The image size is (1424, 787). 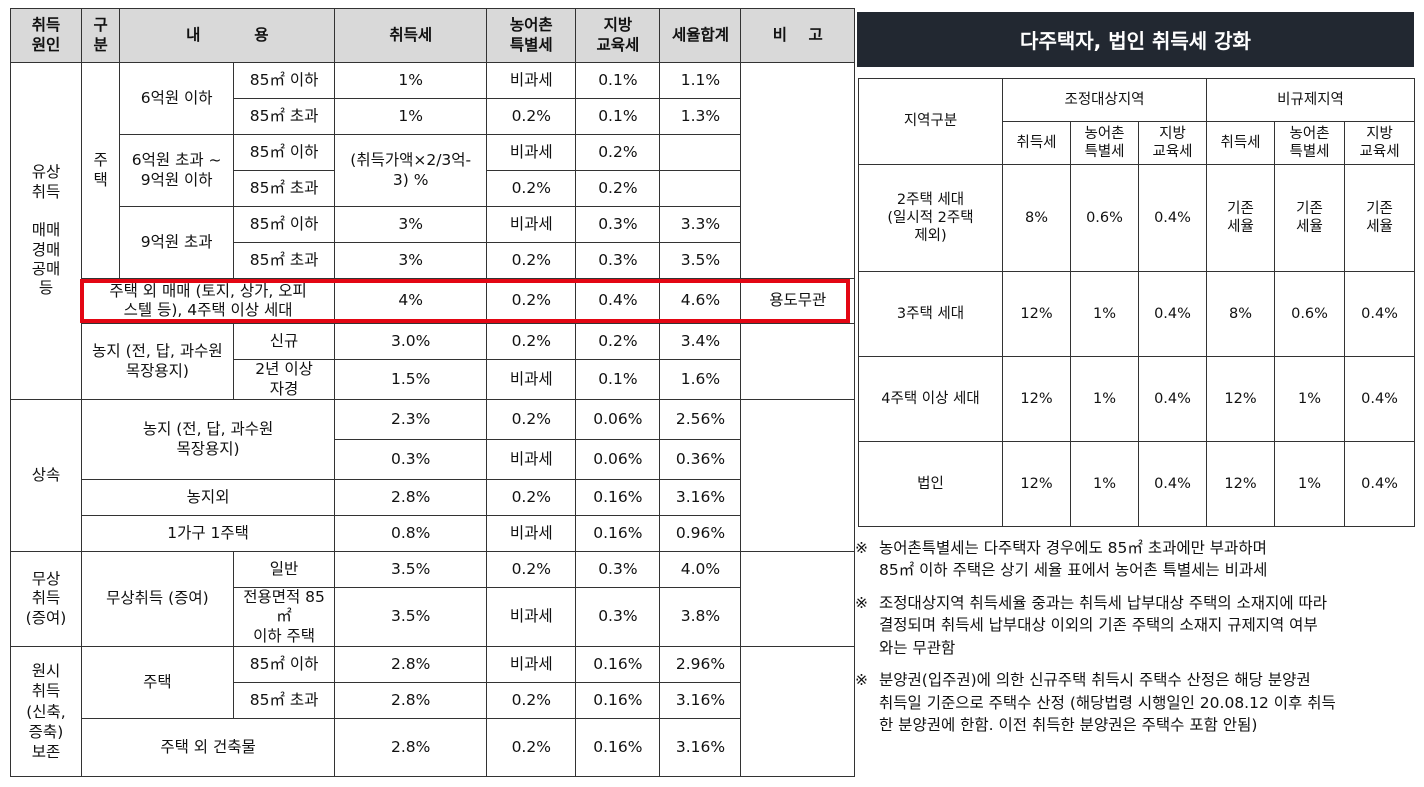 I want to click on cell-edu: 0.1%, so click(x=618, y=116).